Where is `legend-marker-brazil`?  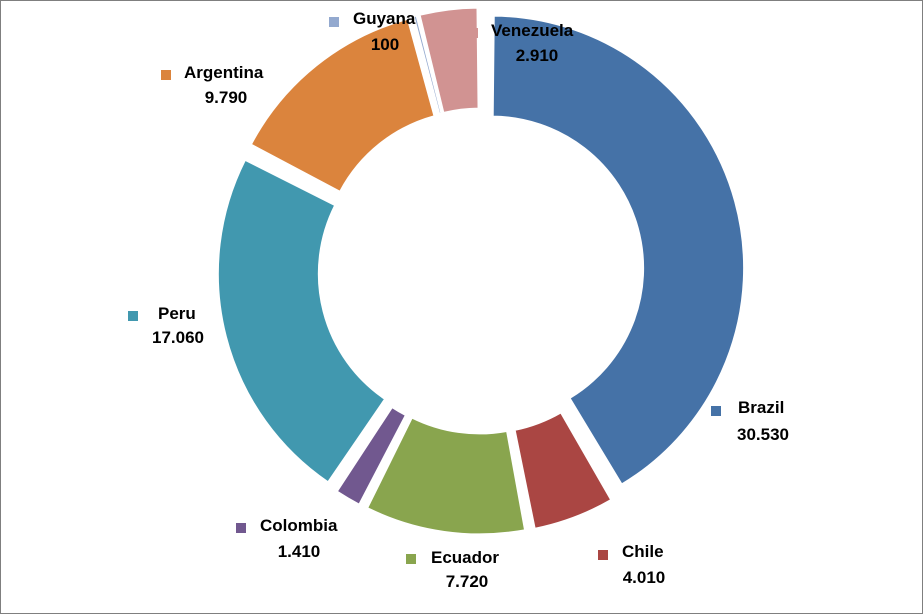
legend-marker-brazil is located at coordinates (716, 411).